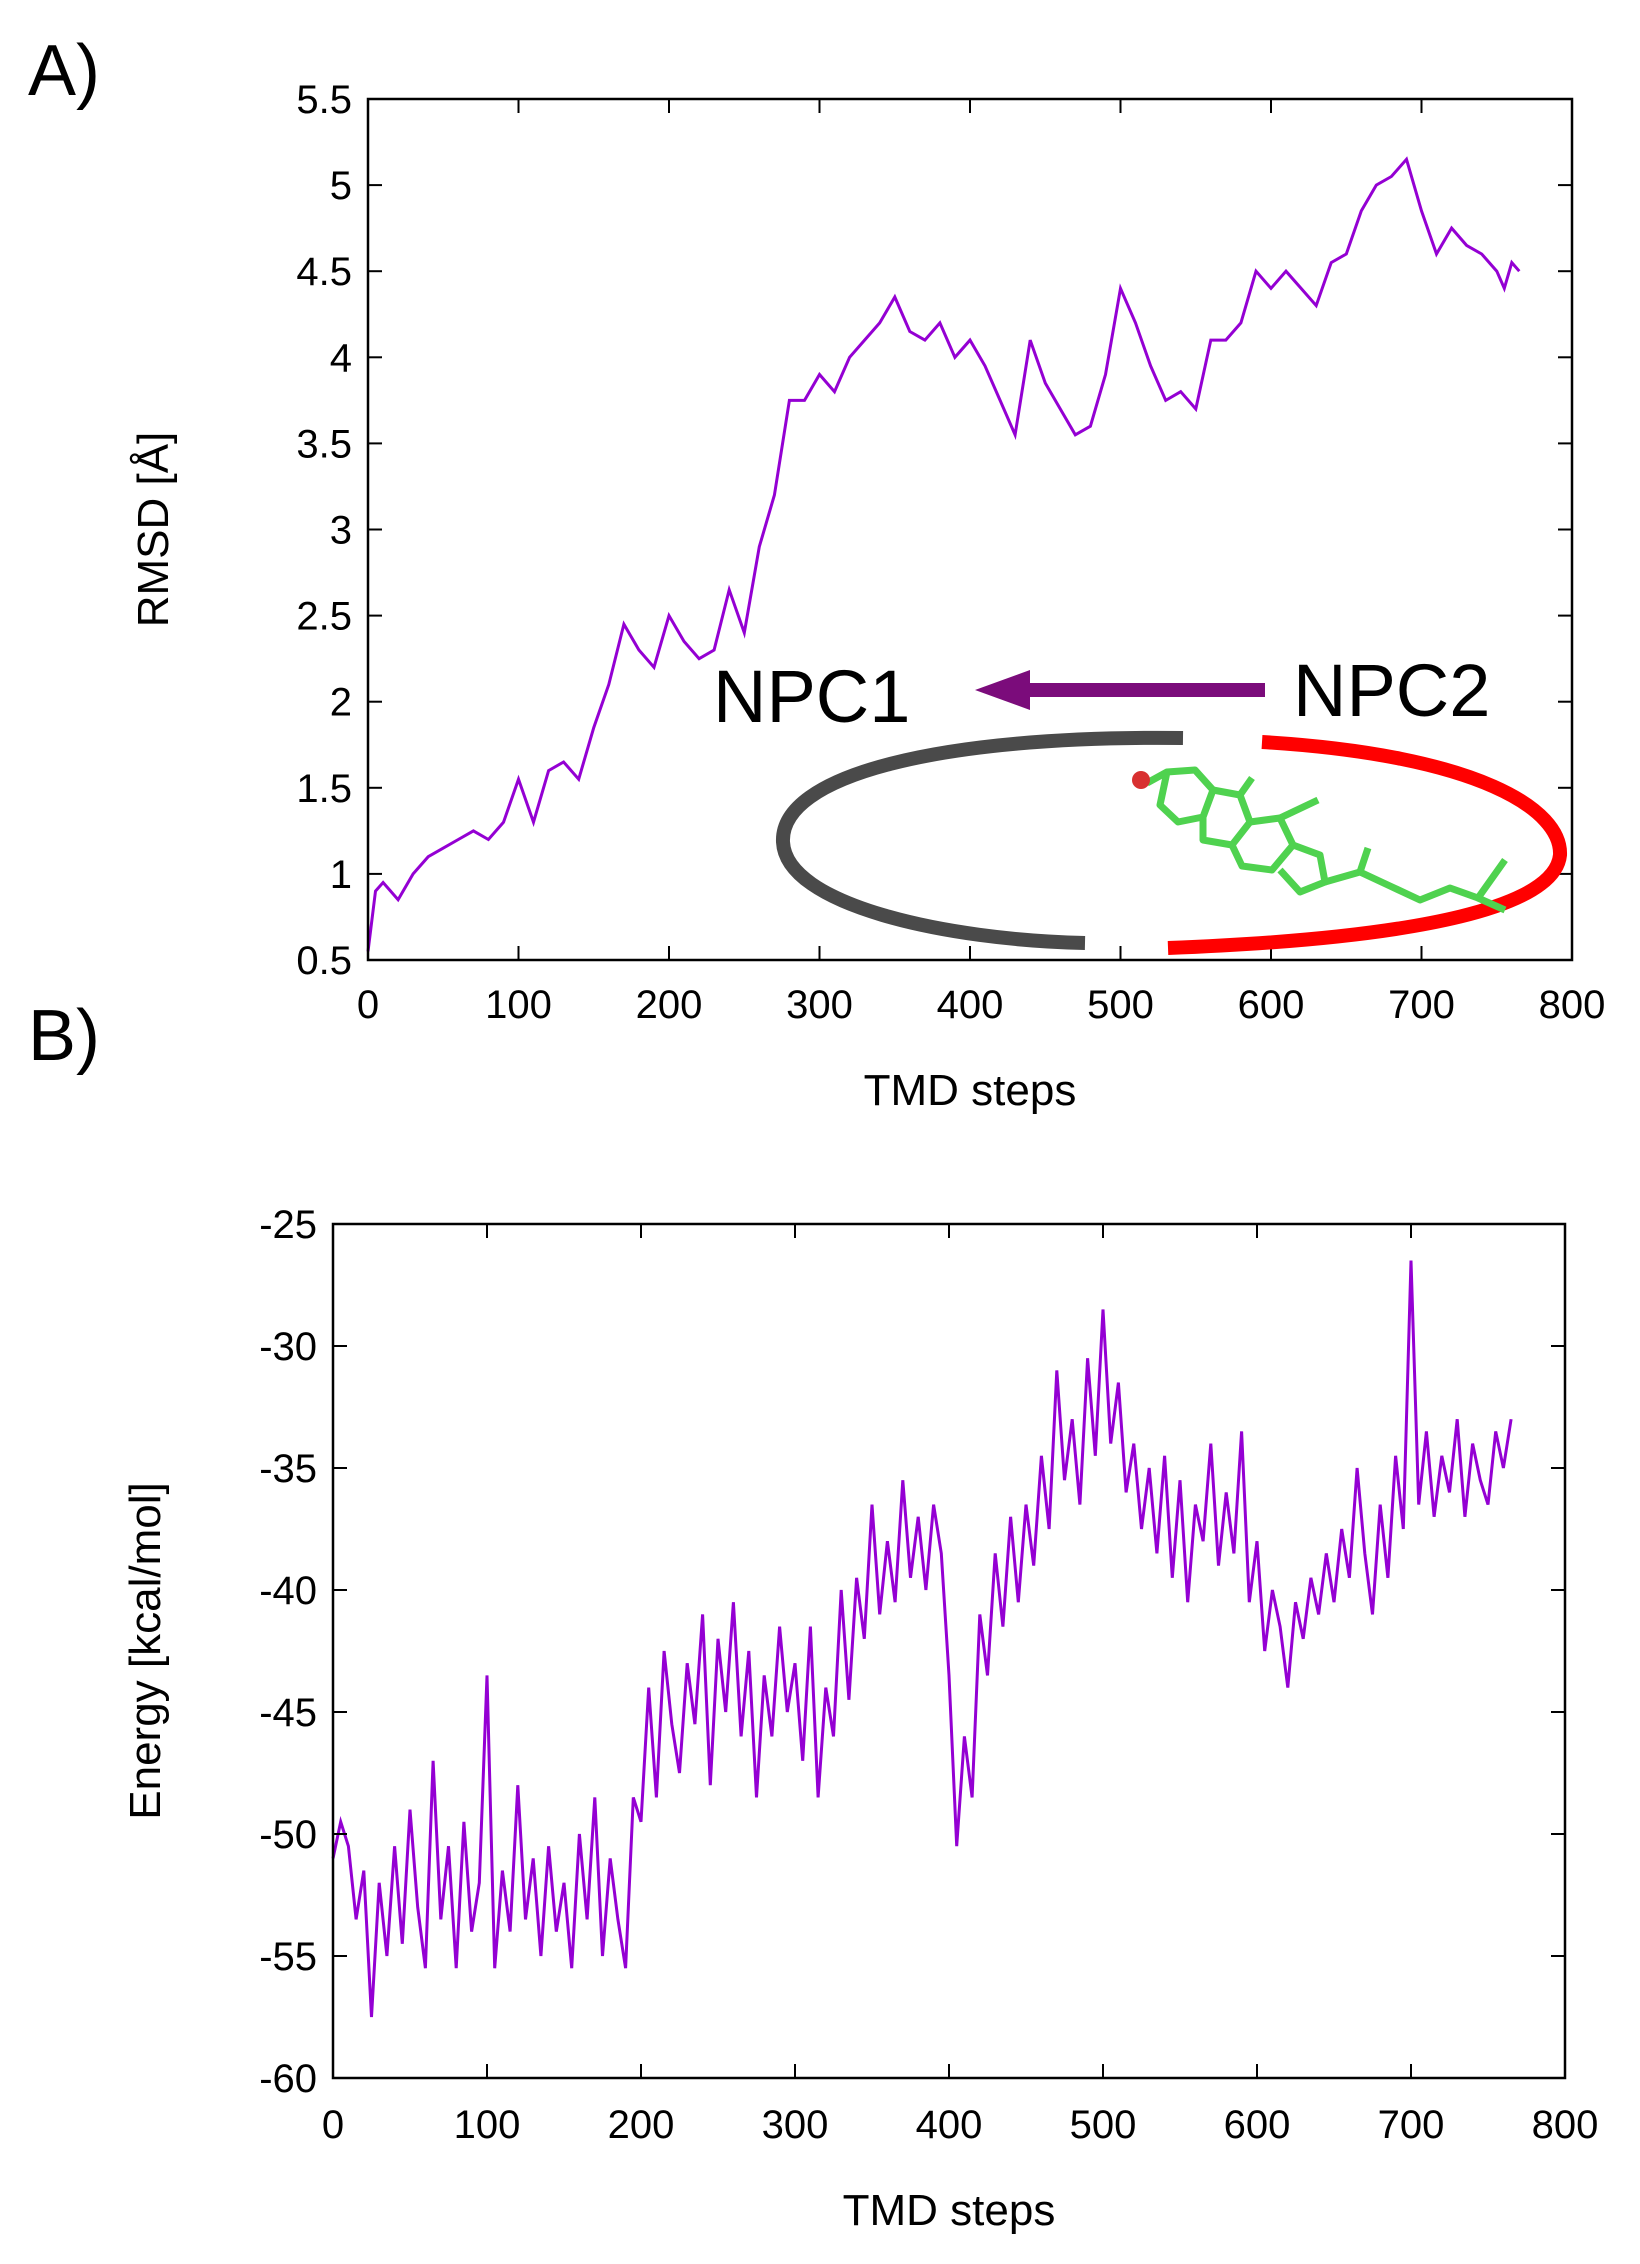  What do you see at coordinates (1262, 844) in the screenshot?
I see `ring-c` at bounding box center [1262, 844].